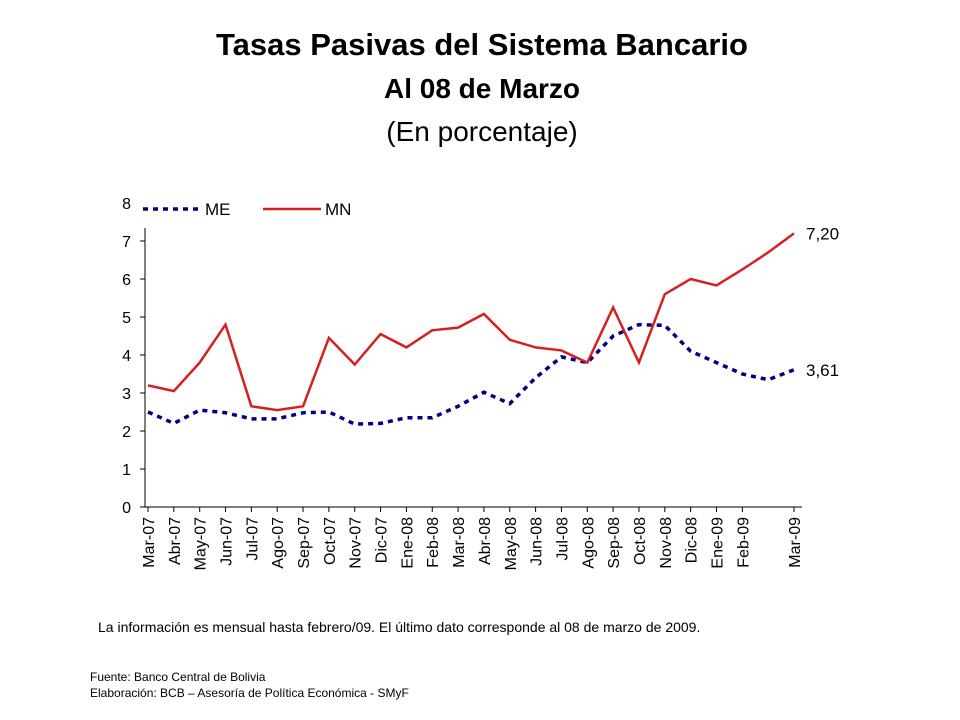  I want to click on x-tick-label: Ago-08, so click(588, 543).